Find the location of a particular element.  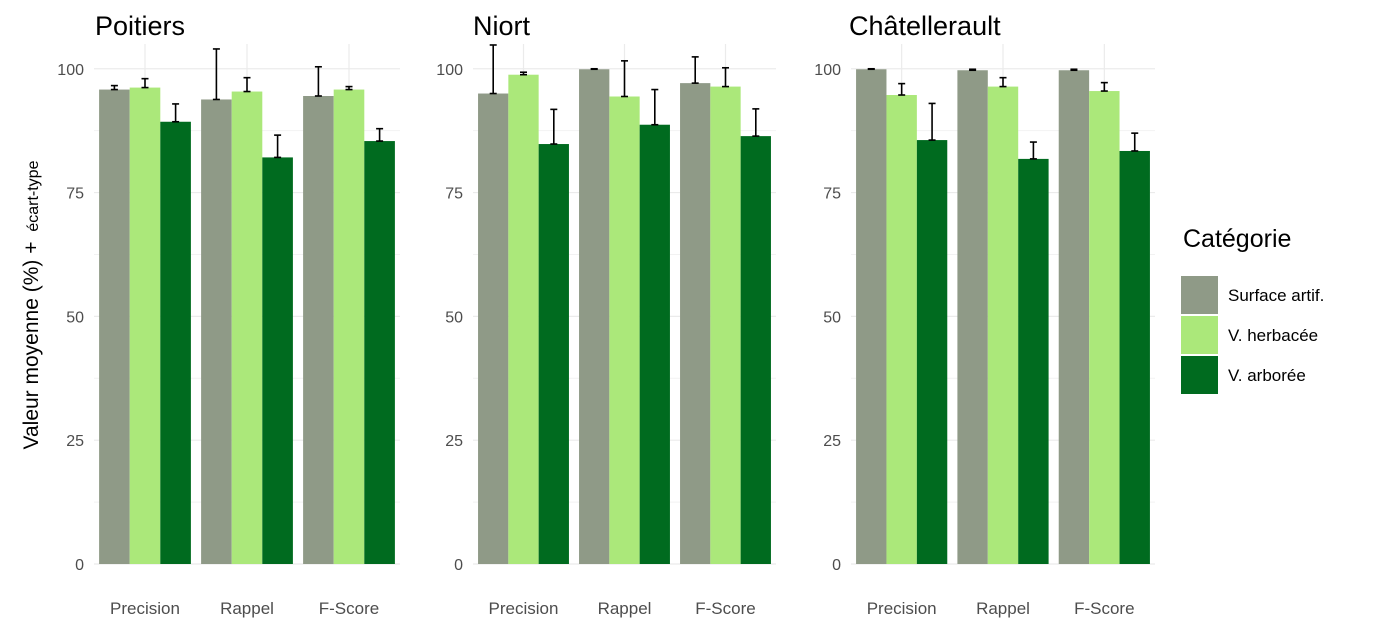

bar-chatellerault-rappel-v-herbacee is located at coordinates (1003, 325).